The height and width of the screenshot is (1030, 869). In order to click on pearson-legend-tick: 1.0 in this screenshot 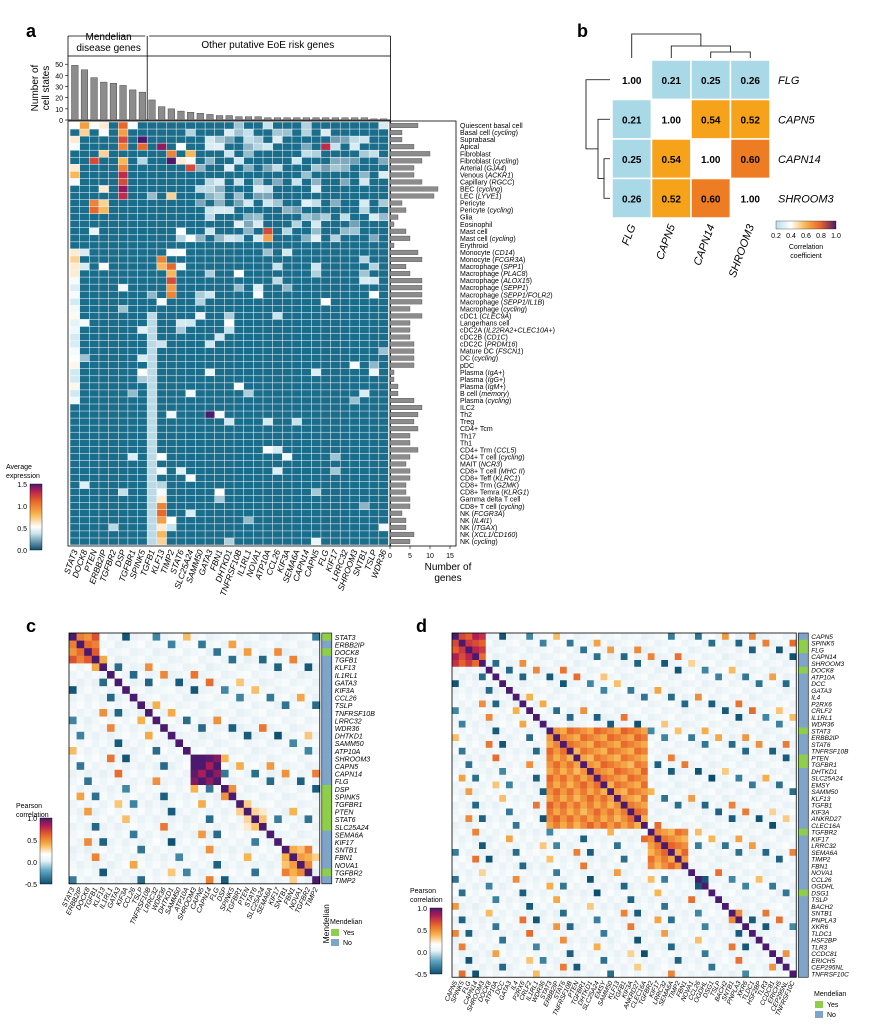, I will do `click(422, 909)`.